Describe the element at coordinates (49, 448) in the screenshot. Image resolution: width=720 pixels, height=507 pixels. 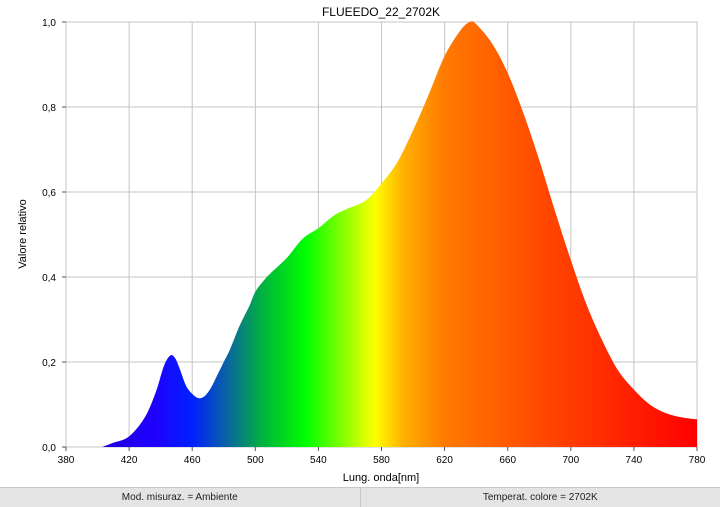
I see `y-tick-label: 0,0` at that location.